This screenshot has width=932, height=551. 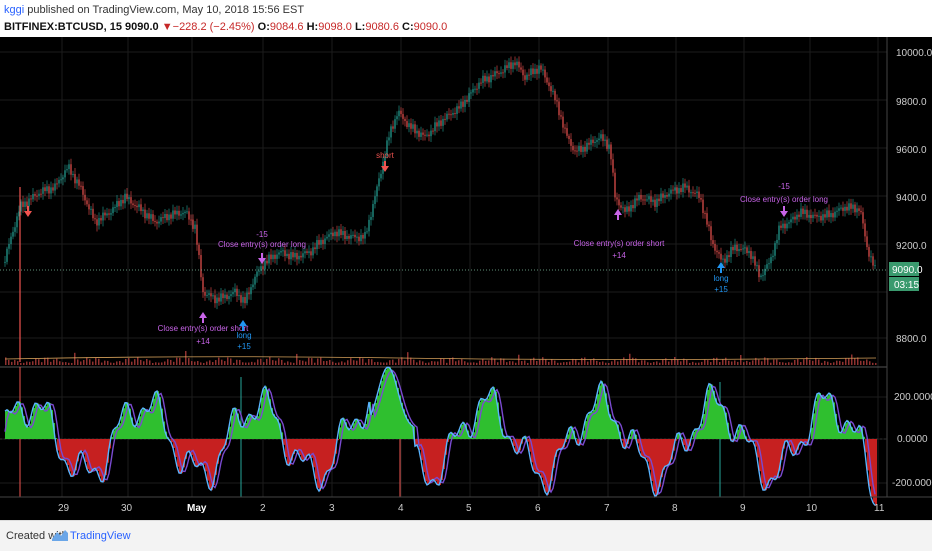 I want to click on annotation-amount: +15, so click(x=244, y=346).